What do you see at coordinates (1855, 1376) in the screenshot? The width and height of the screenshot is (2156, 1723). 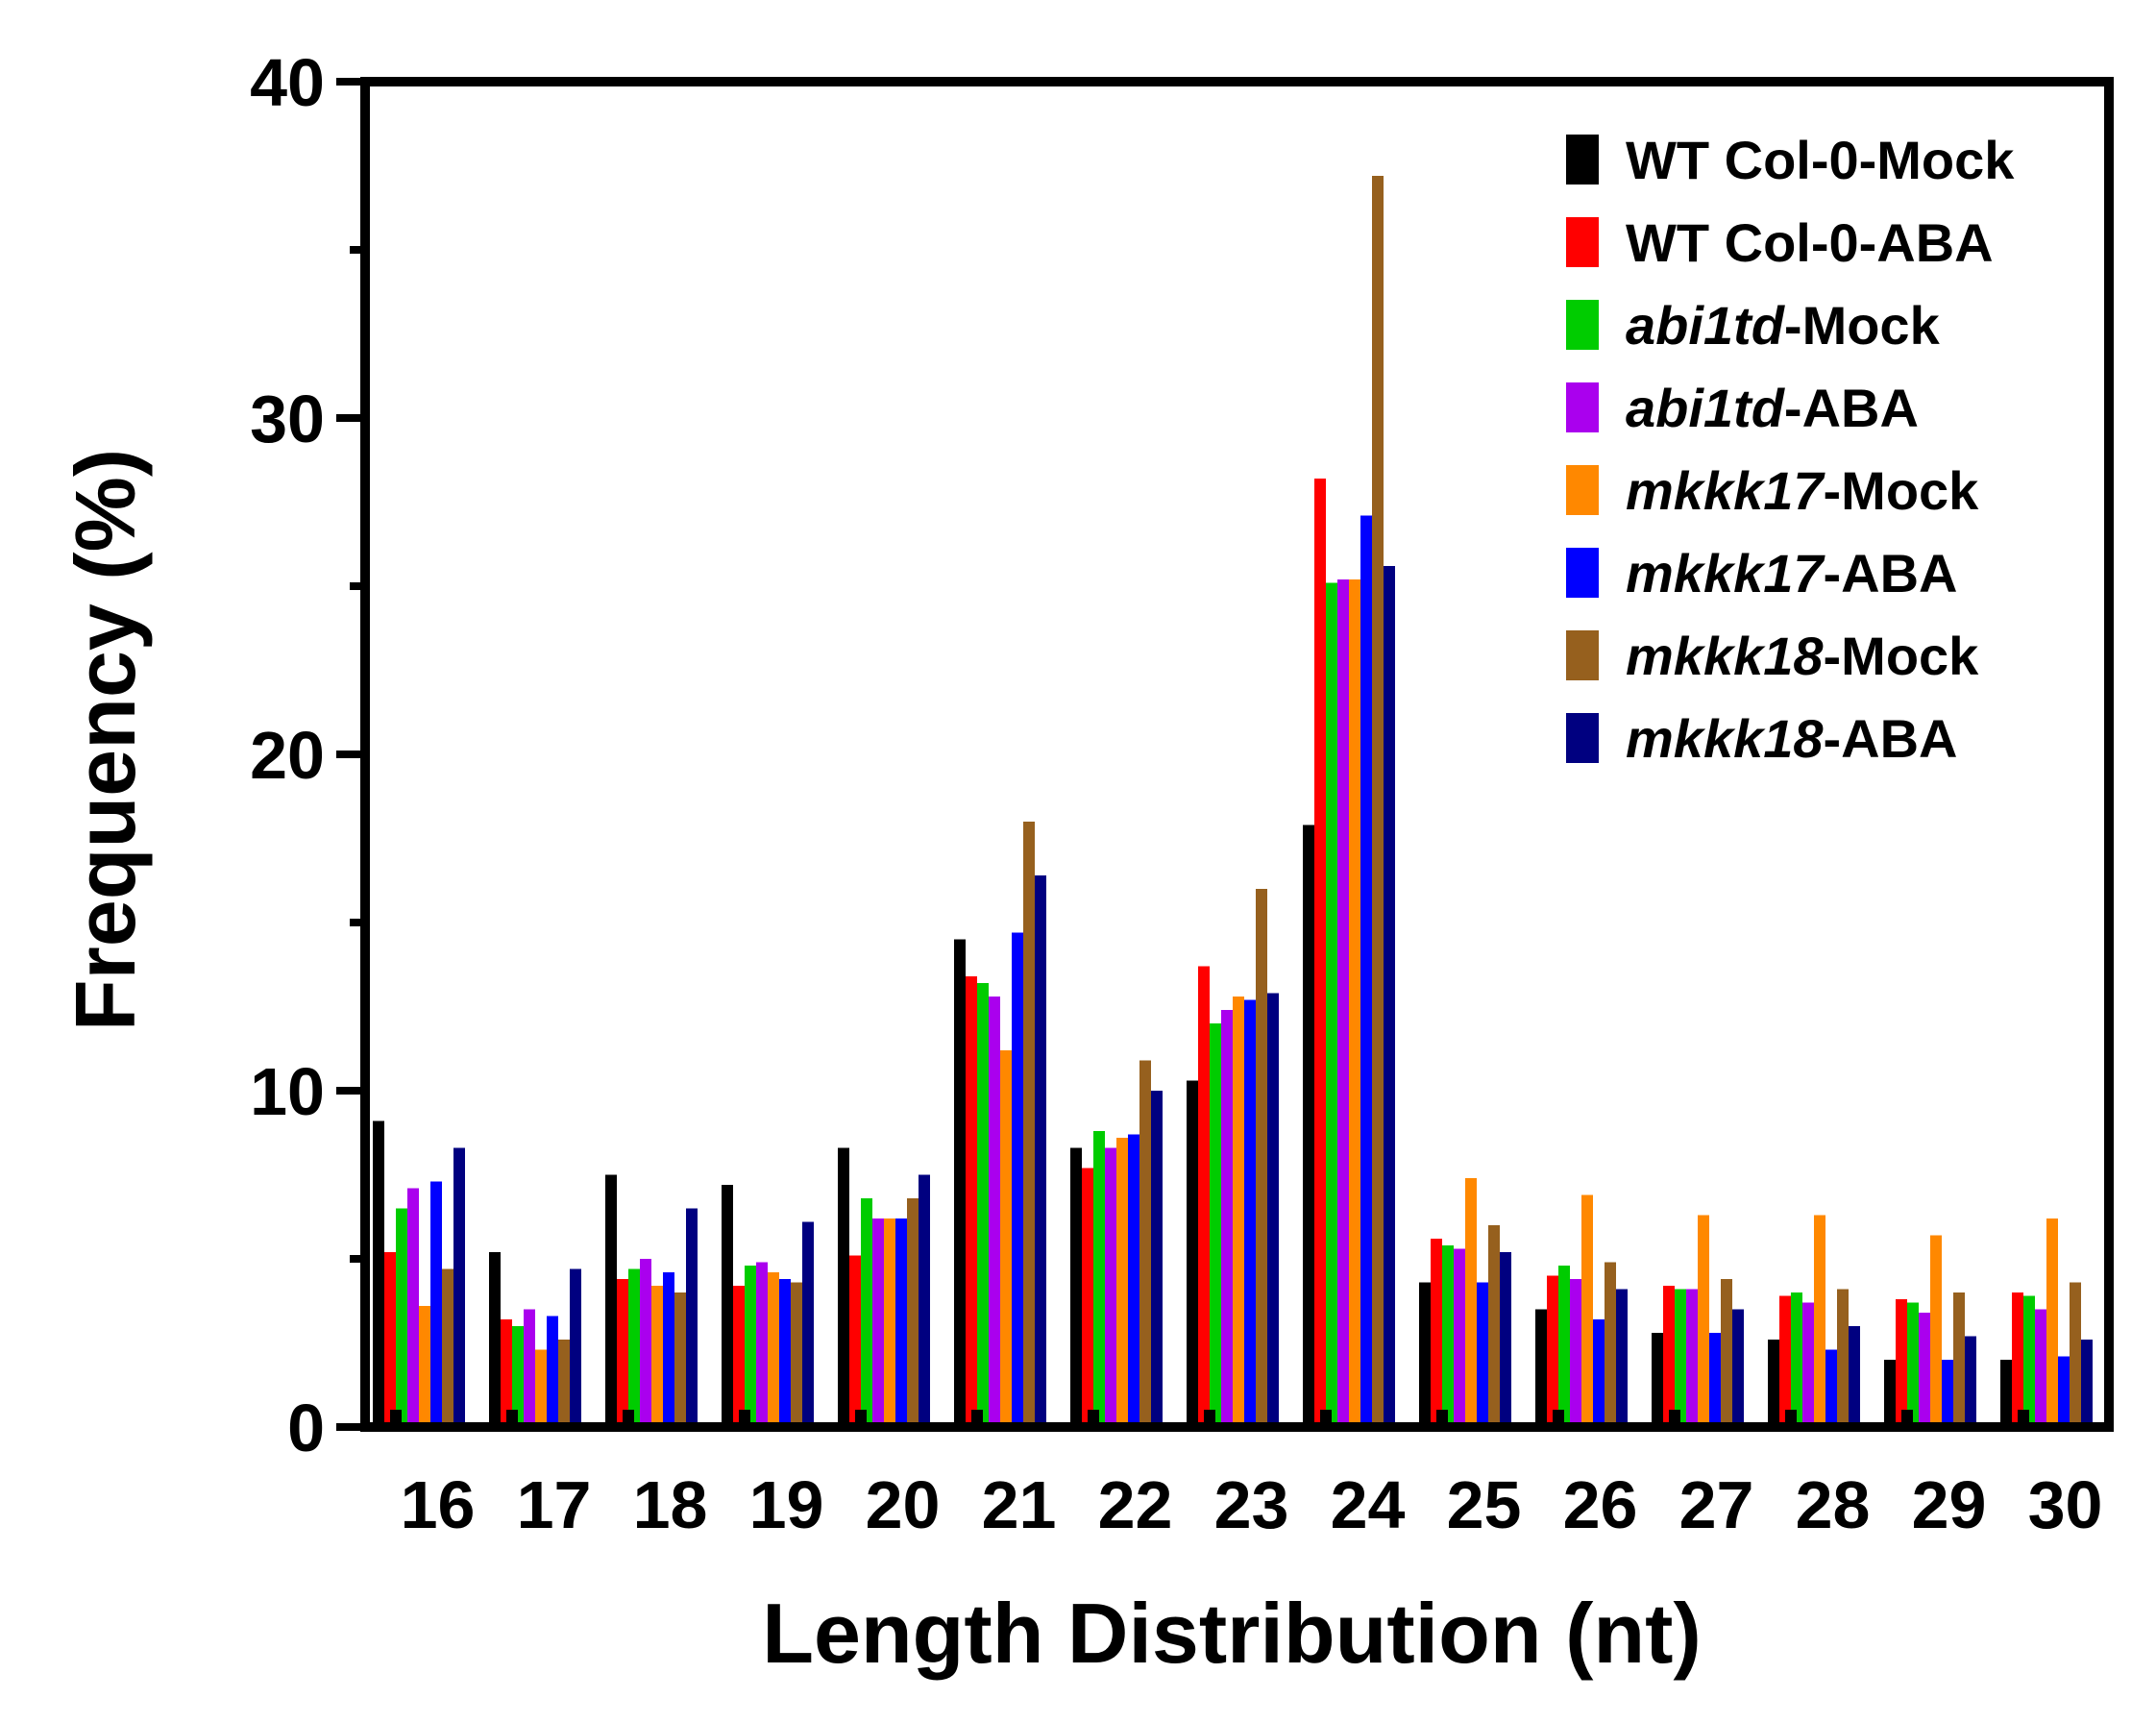 I see `bar-28-mkkk18-aba` at bounding box center [1855, 1376].